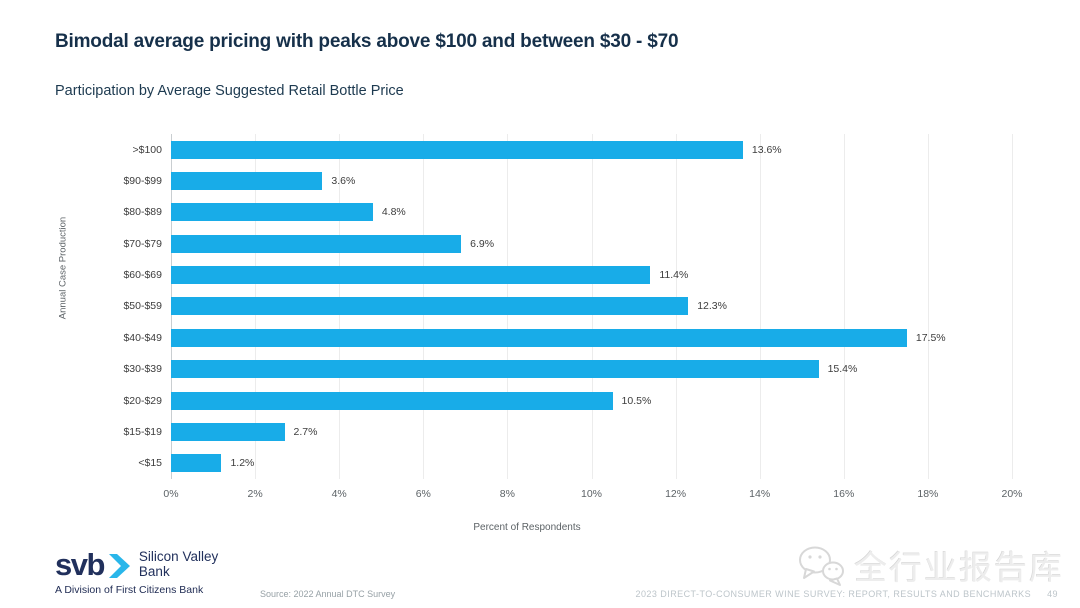 This screenshot has height=608, width=1080. Describe the element at coordinates (142, 243) in the screenshot. I see `category-label: $70-$79` at that location.